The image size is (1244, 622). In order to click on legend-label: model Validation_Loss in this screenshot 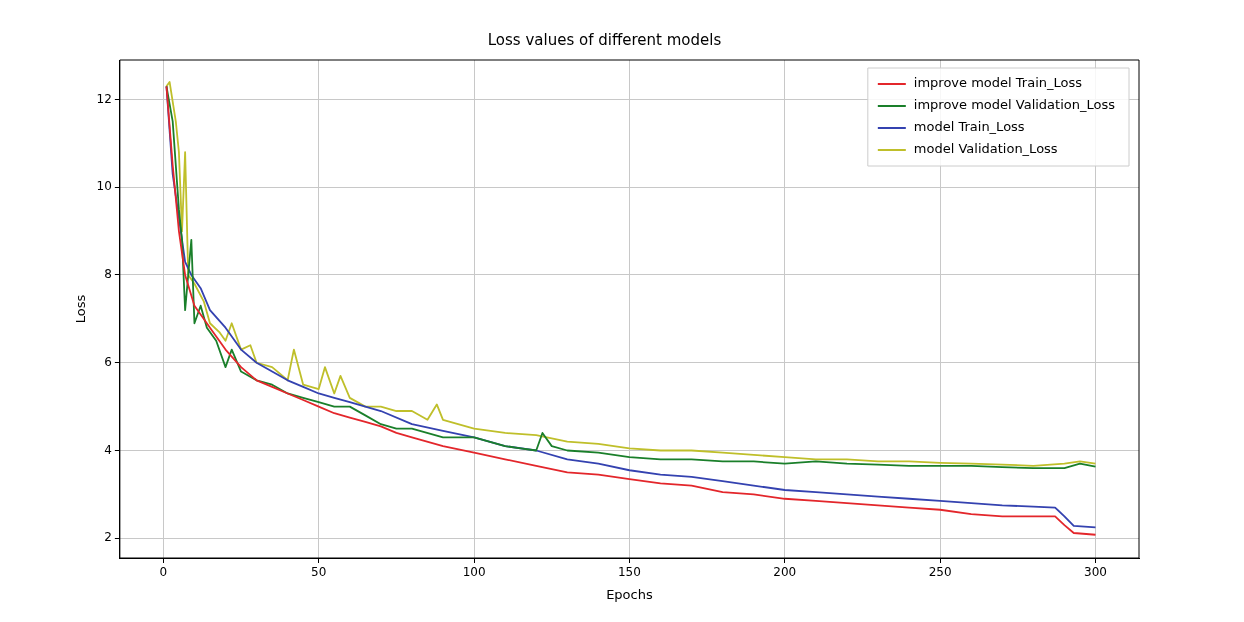, I will do `click(985, 149)`.